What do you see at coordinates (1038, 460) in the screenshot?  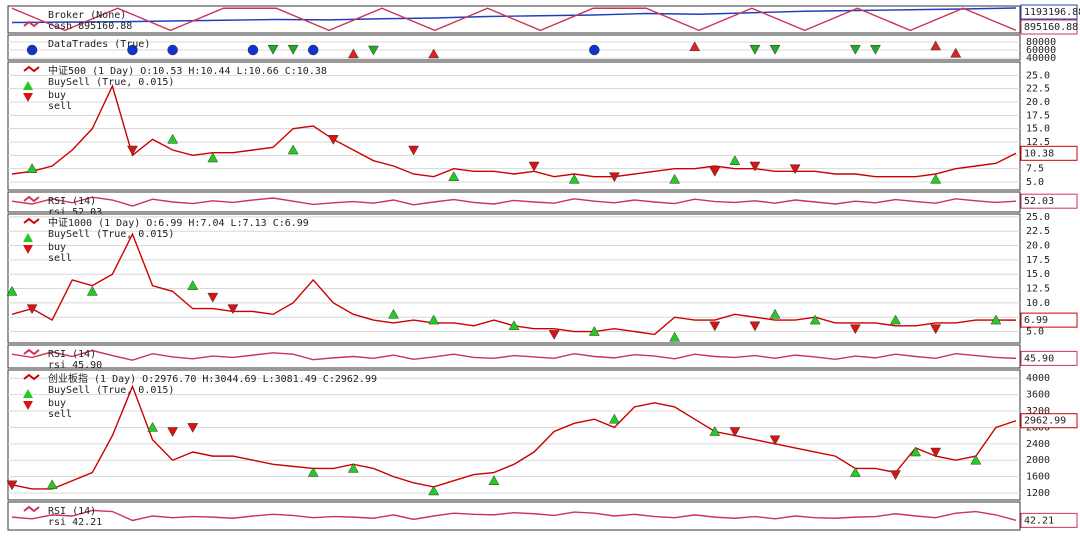 I see `y-tick-label: 2000` at bounding box center [1038, 460].